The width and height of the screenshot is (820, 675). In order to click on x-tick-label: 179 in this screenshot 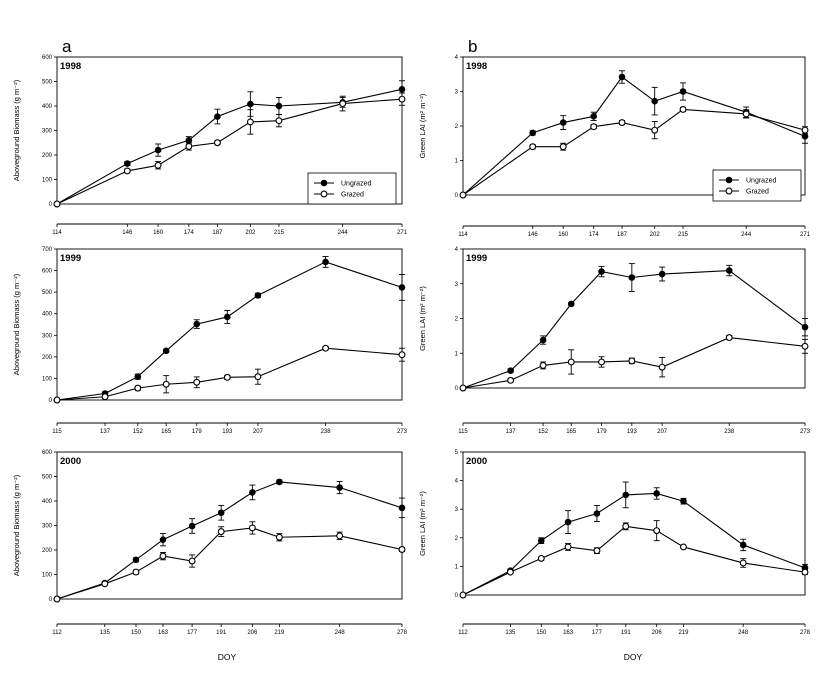, I will do `click(197, 432)`.